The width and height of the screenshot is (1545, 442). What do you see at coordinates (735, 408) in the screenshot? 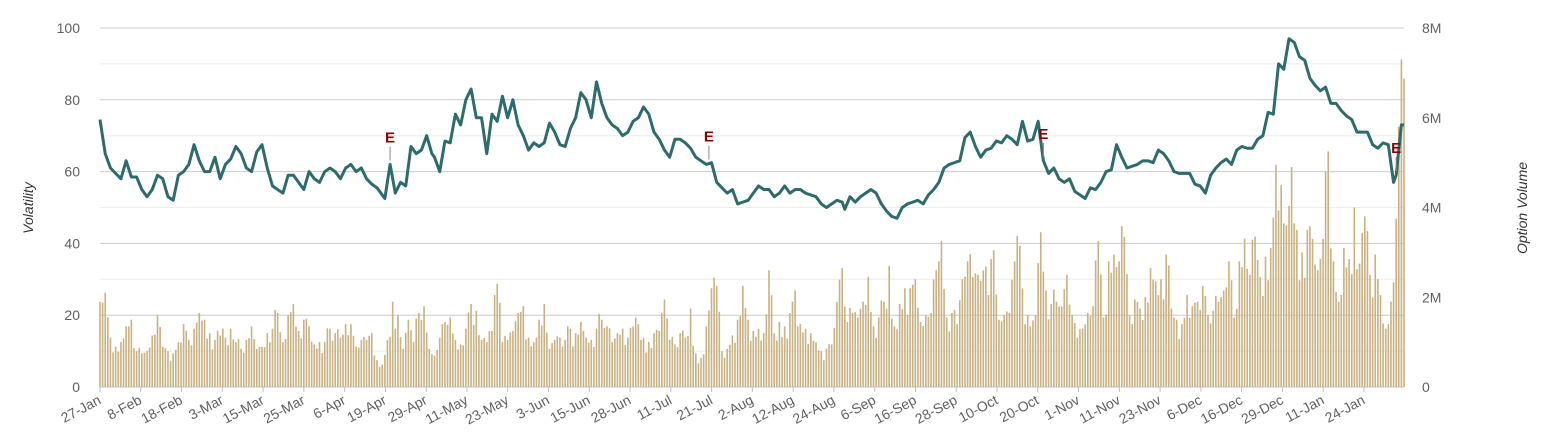
I see `x-tick-label: 2-Aug` at bounding box center [735, 408].